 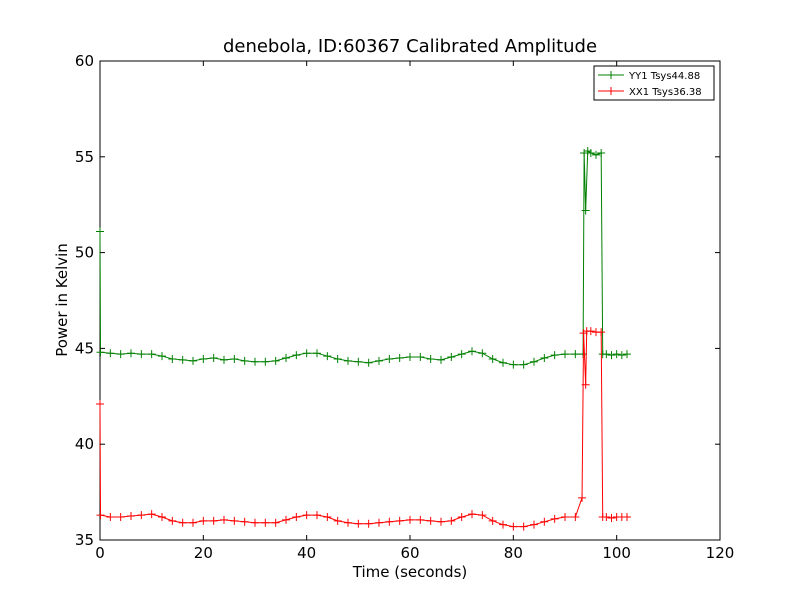 I want to click on legend-entry: XX1 Tsys36.38, so click(x=650, y=92).